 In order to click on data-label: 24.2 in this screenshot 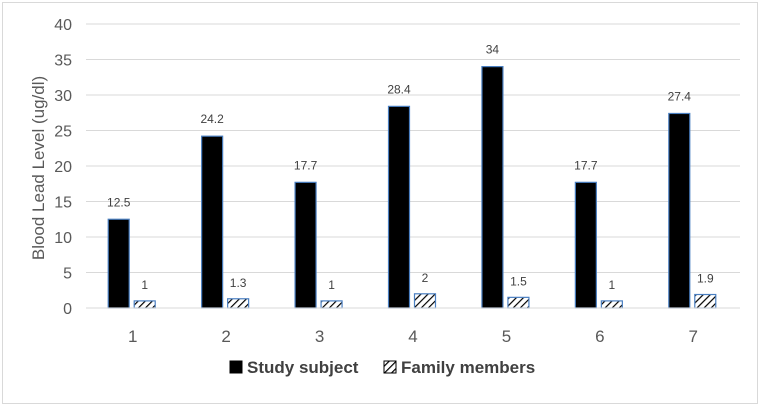, I will do `click(212, 119)`.